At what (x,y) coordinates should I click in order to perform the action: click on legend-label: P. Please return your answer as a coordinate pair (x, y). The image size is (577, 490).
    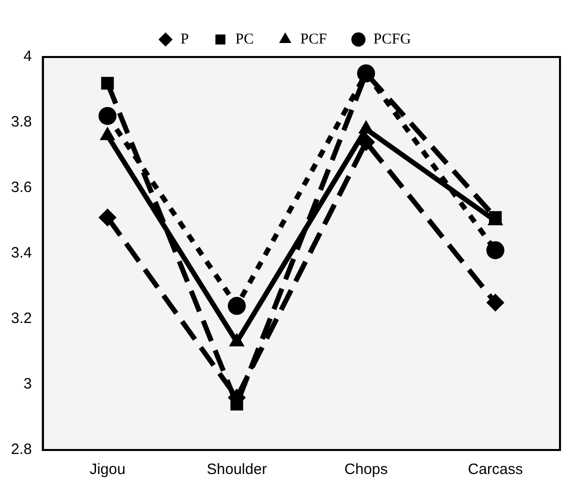
    Looking at the image, I should click on (184, 39).